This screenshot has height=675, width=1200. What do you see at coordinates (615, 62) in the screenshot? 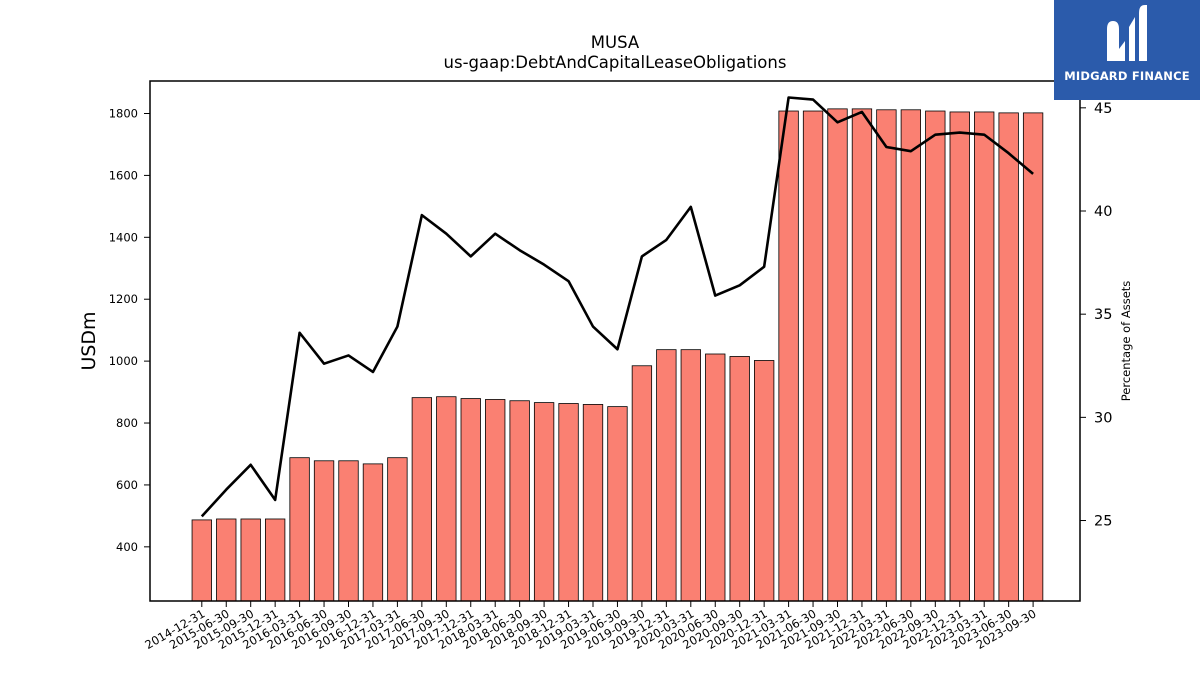
I see `chart-subtitle: us-gaap:DebtAndCapitalLeaseObligations` at bounding box center [615, 62].